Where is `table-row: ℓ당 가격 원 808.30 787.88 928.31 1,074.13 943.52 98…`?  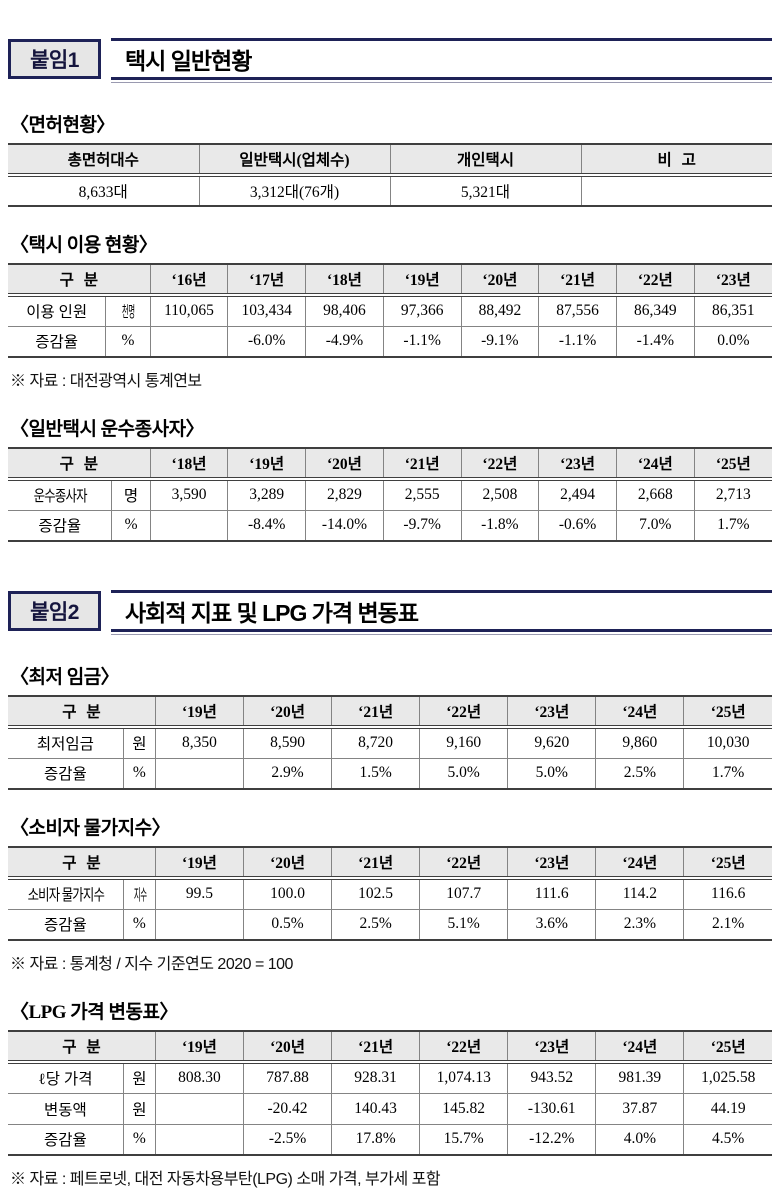
table-row: ℓ당 가격 원 808.30 787.88 928.31 1,074.13 943.52 98… is located at coordinates (390, 1077).